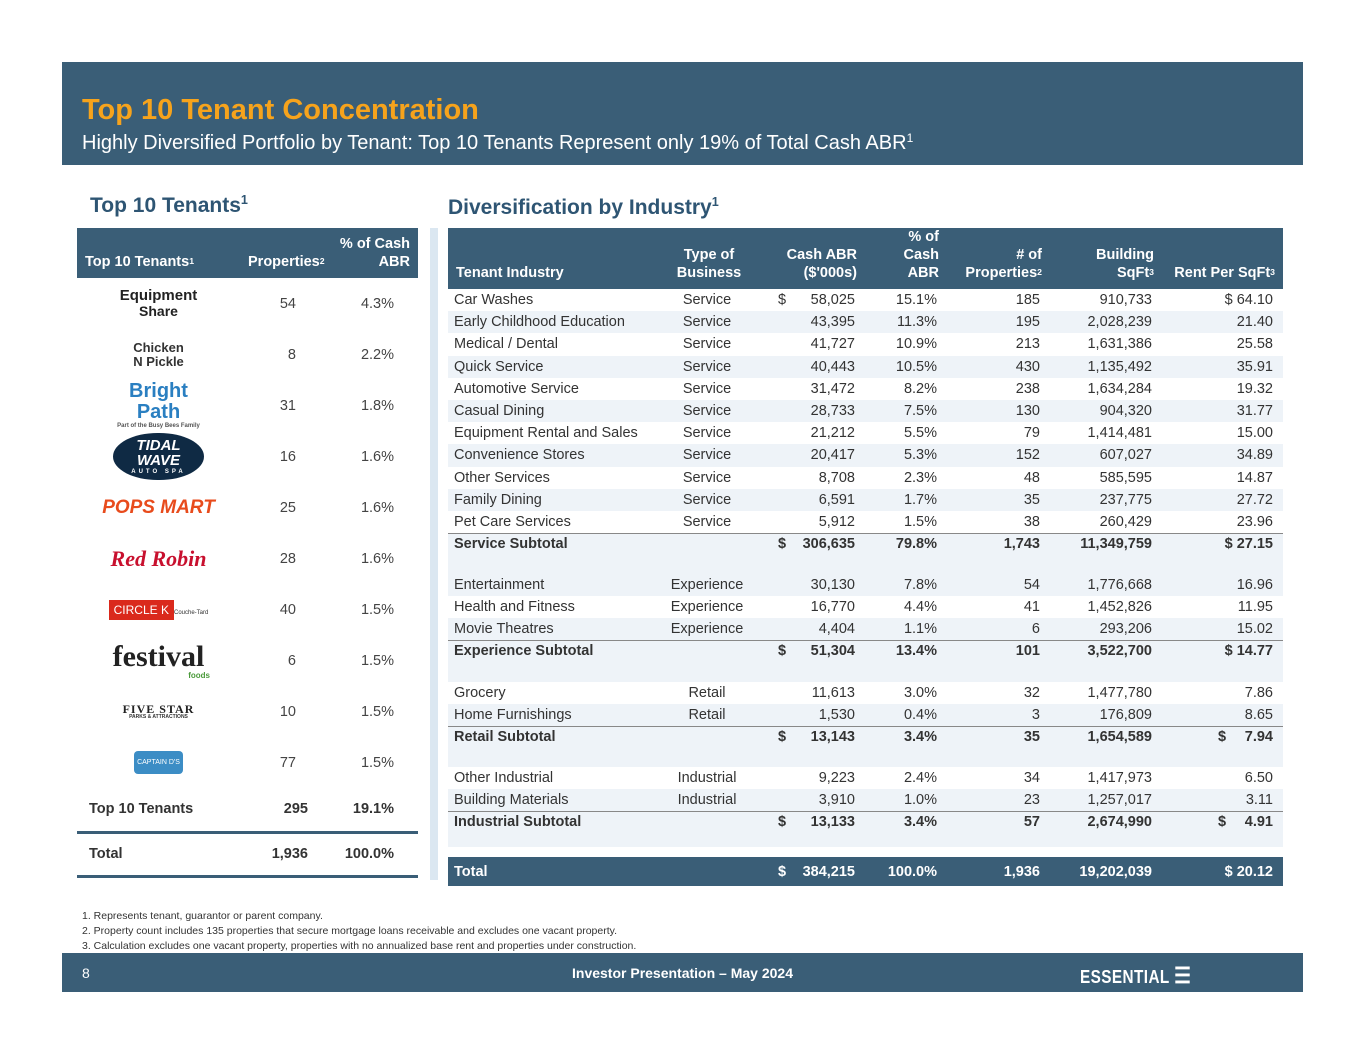 The width and height of the screenshot is (1365, 1055). I want to click on value: 100.0%, so click(912, 871).